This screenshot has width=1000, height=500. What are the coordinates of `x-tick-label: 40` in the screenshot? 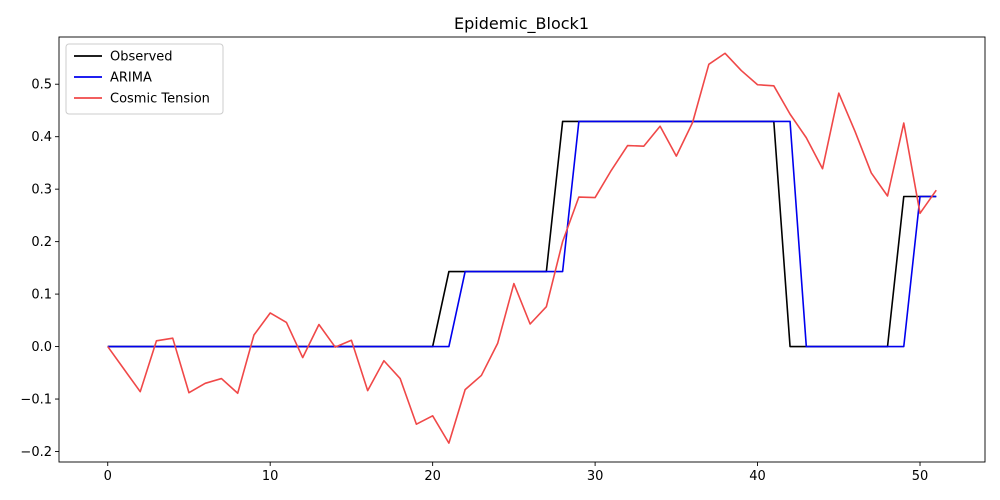 It's located at (757, 476).